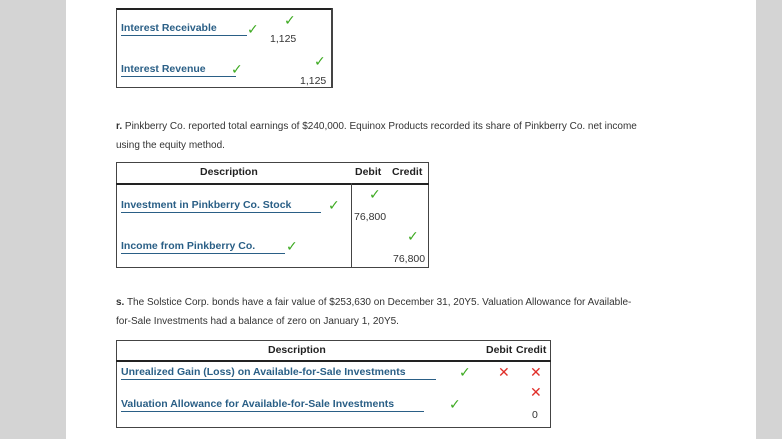 The image size is (782, 439). I want to click on journal-table-q, so click(224, 48).